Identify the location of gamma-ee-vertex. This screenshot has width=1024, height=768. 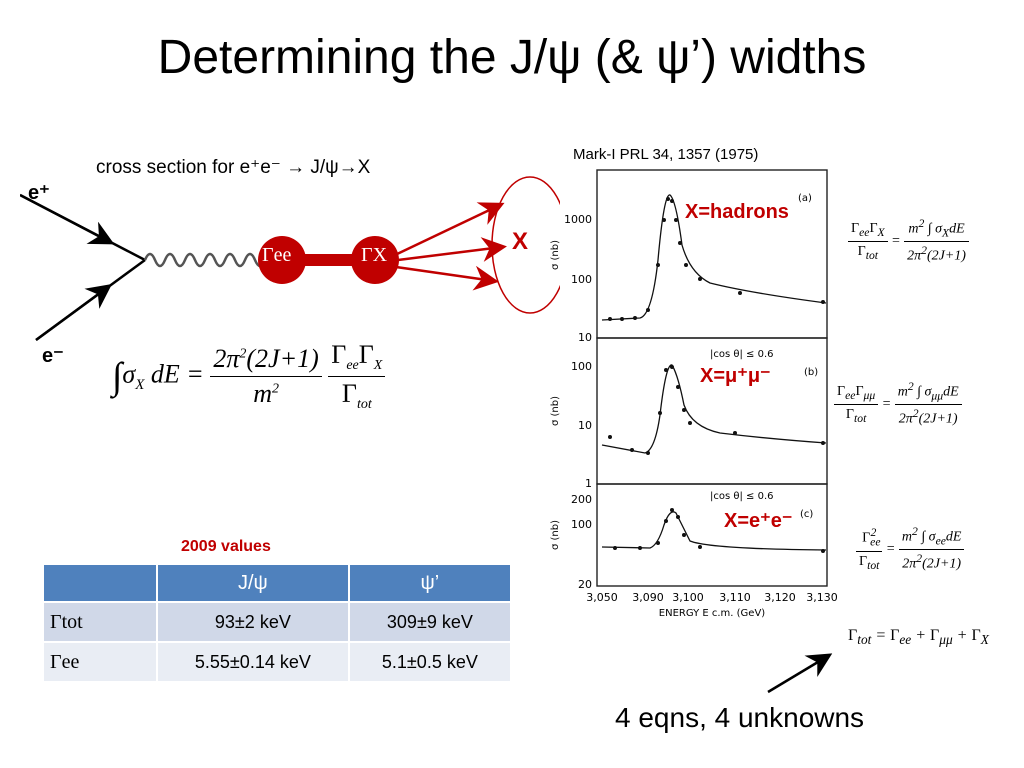
(282, 260).